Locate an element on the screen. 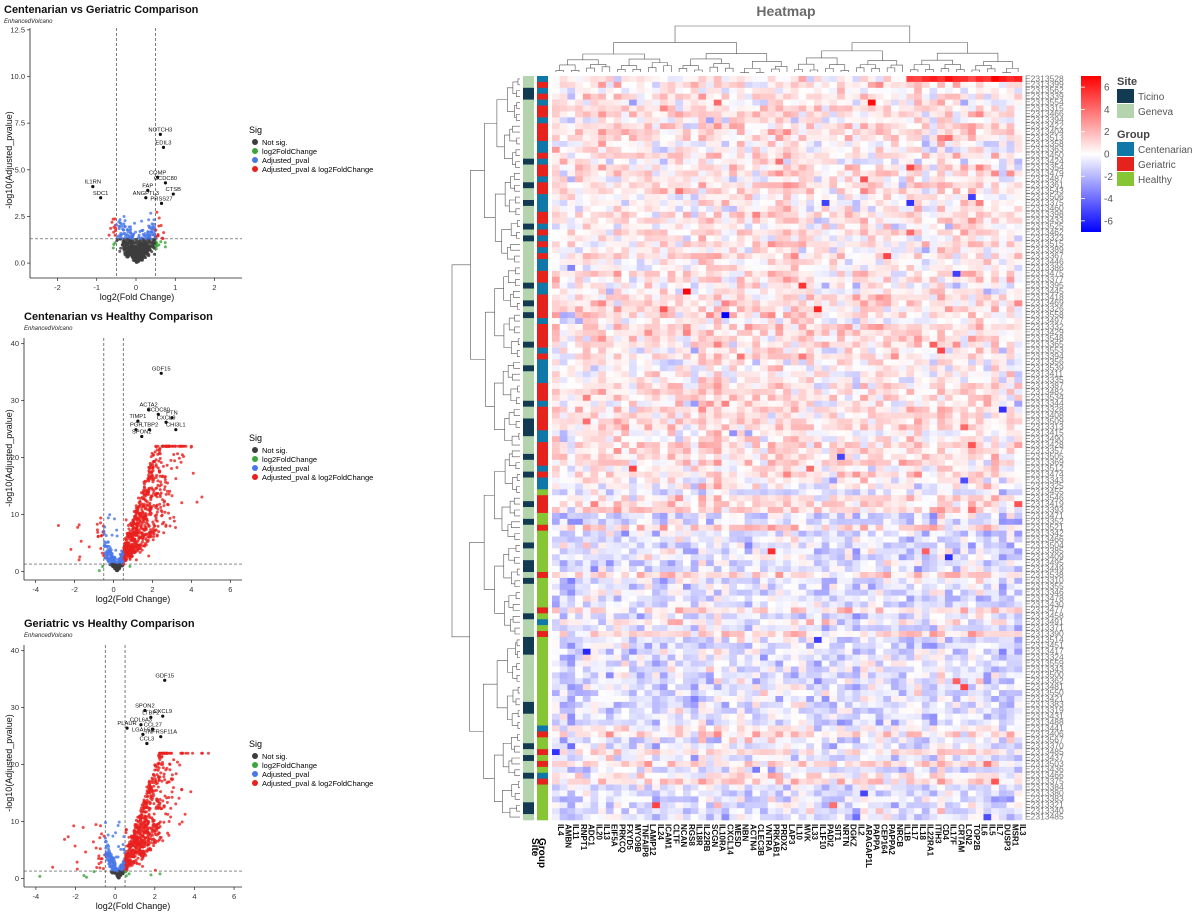 The height and width of the screenshot is (916, 1200). point-label: PLAUR is located at coordinates (126, 724).